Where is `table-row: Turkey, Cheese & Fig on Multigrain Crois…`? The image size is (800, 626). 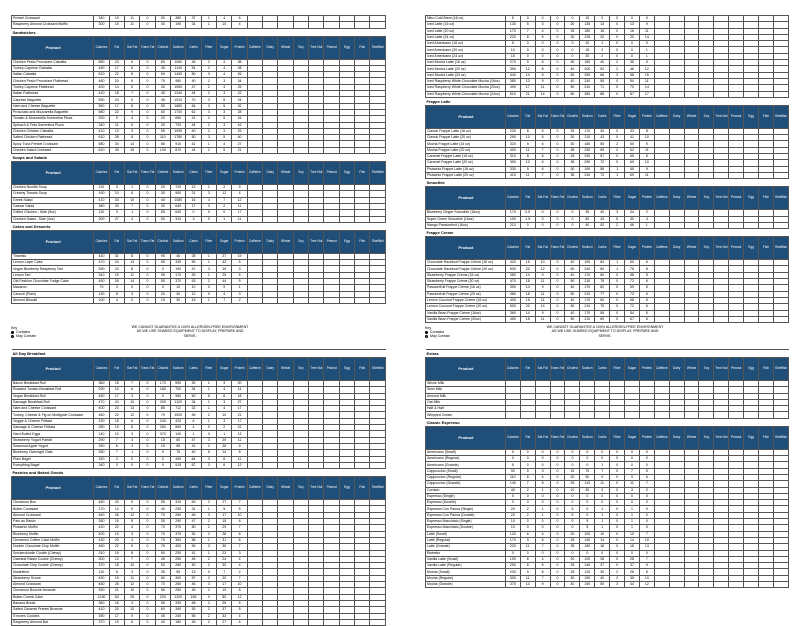 table-row: Turkey, Cheese & Fig on Multigrain Crois… is located at coordinates (198, 415).